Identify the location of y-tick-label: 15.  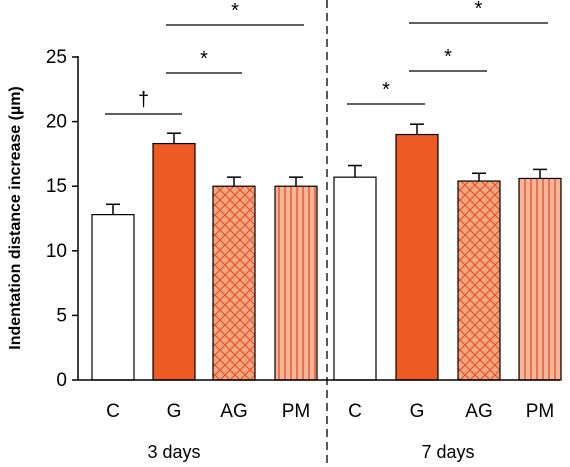
(56, 186).